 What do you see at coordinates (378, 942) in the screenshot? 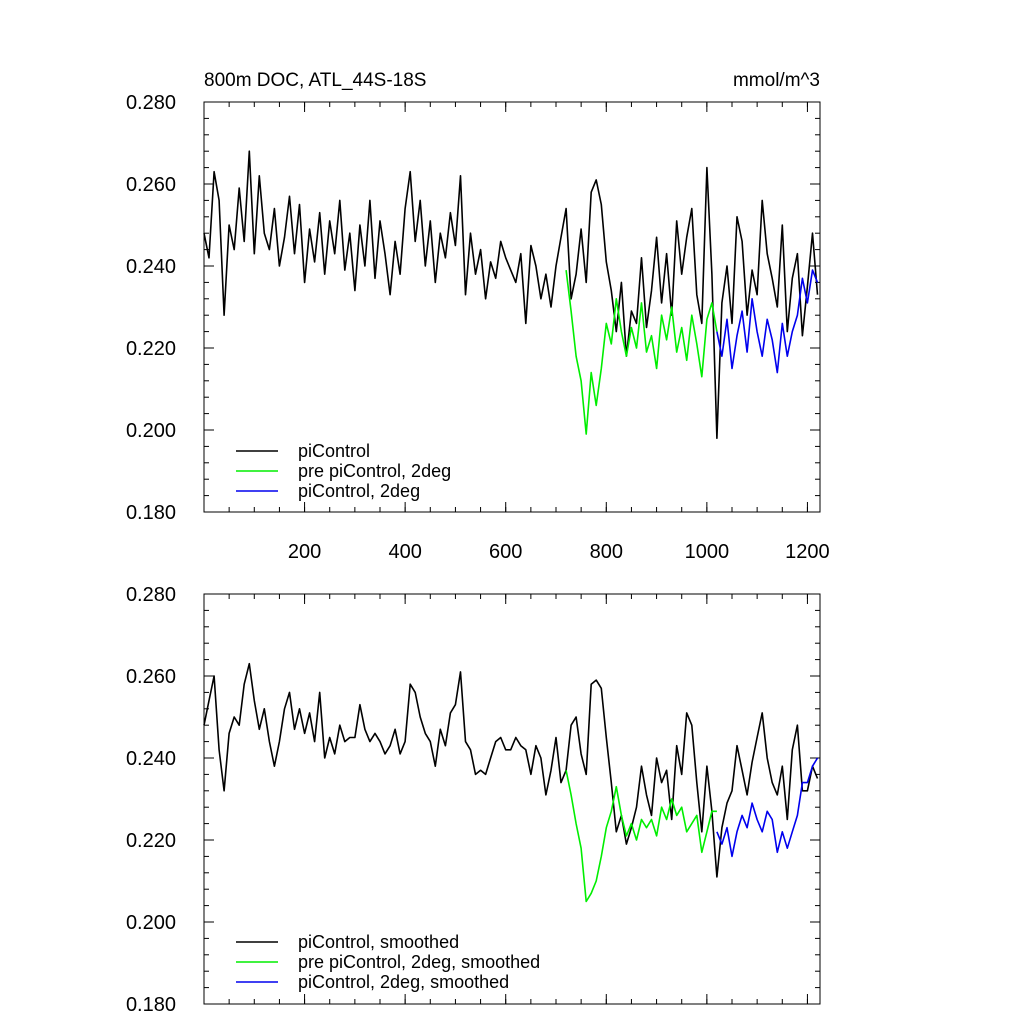
I see `legend-label: piControl, smoothed` at bounding box center [378, 942].